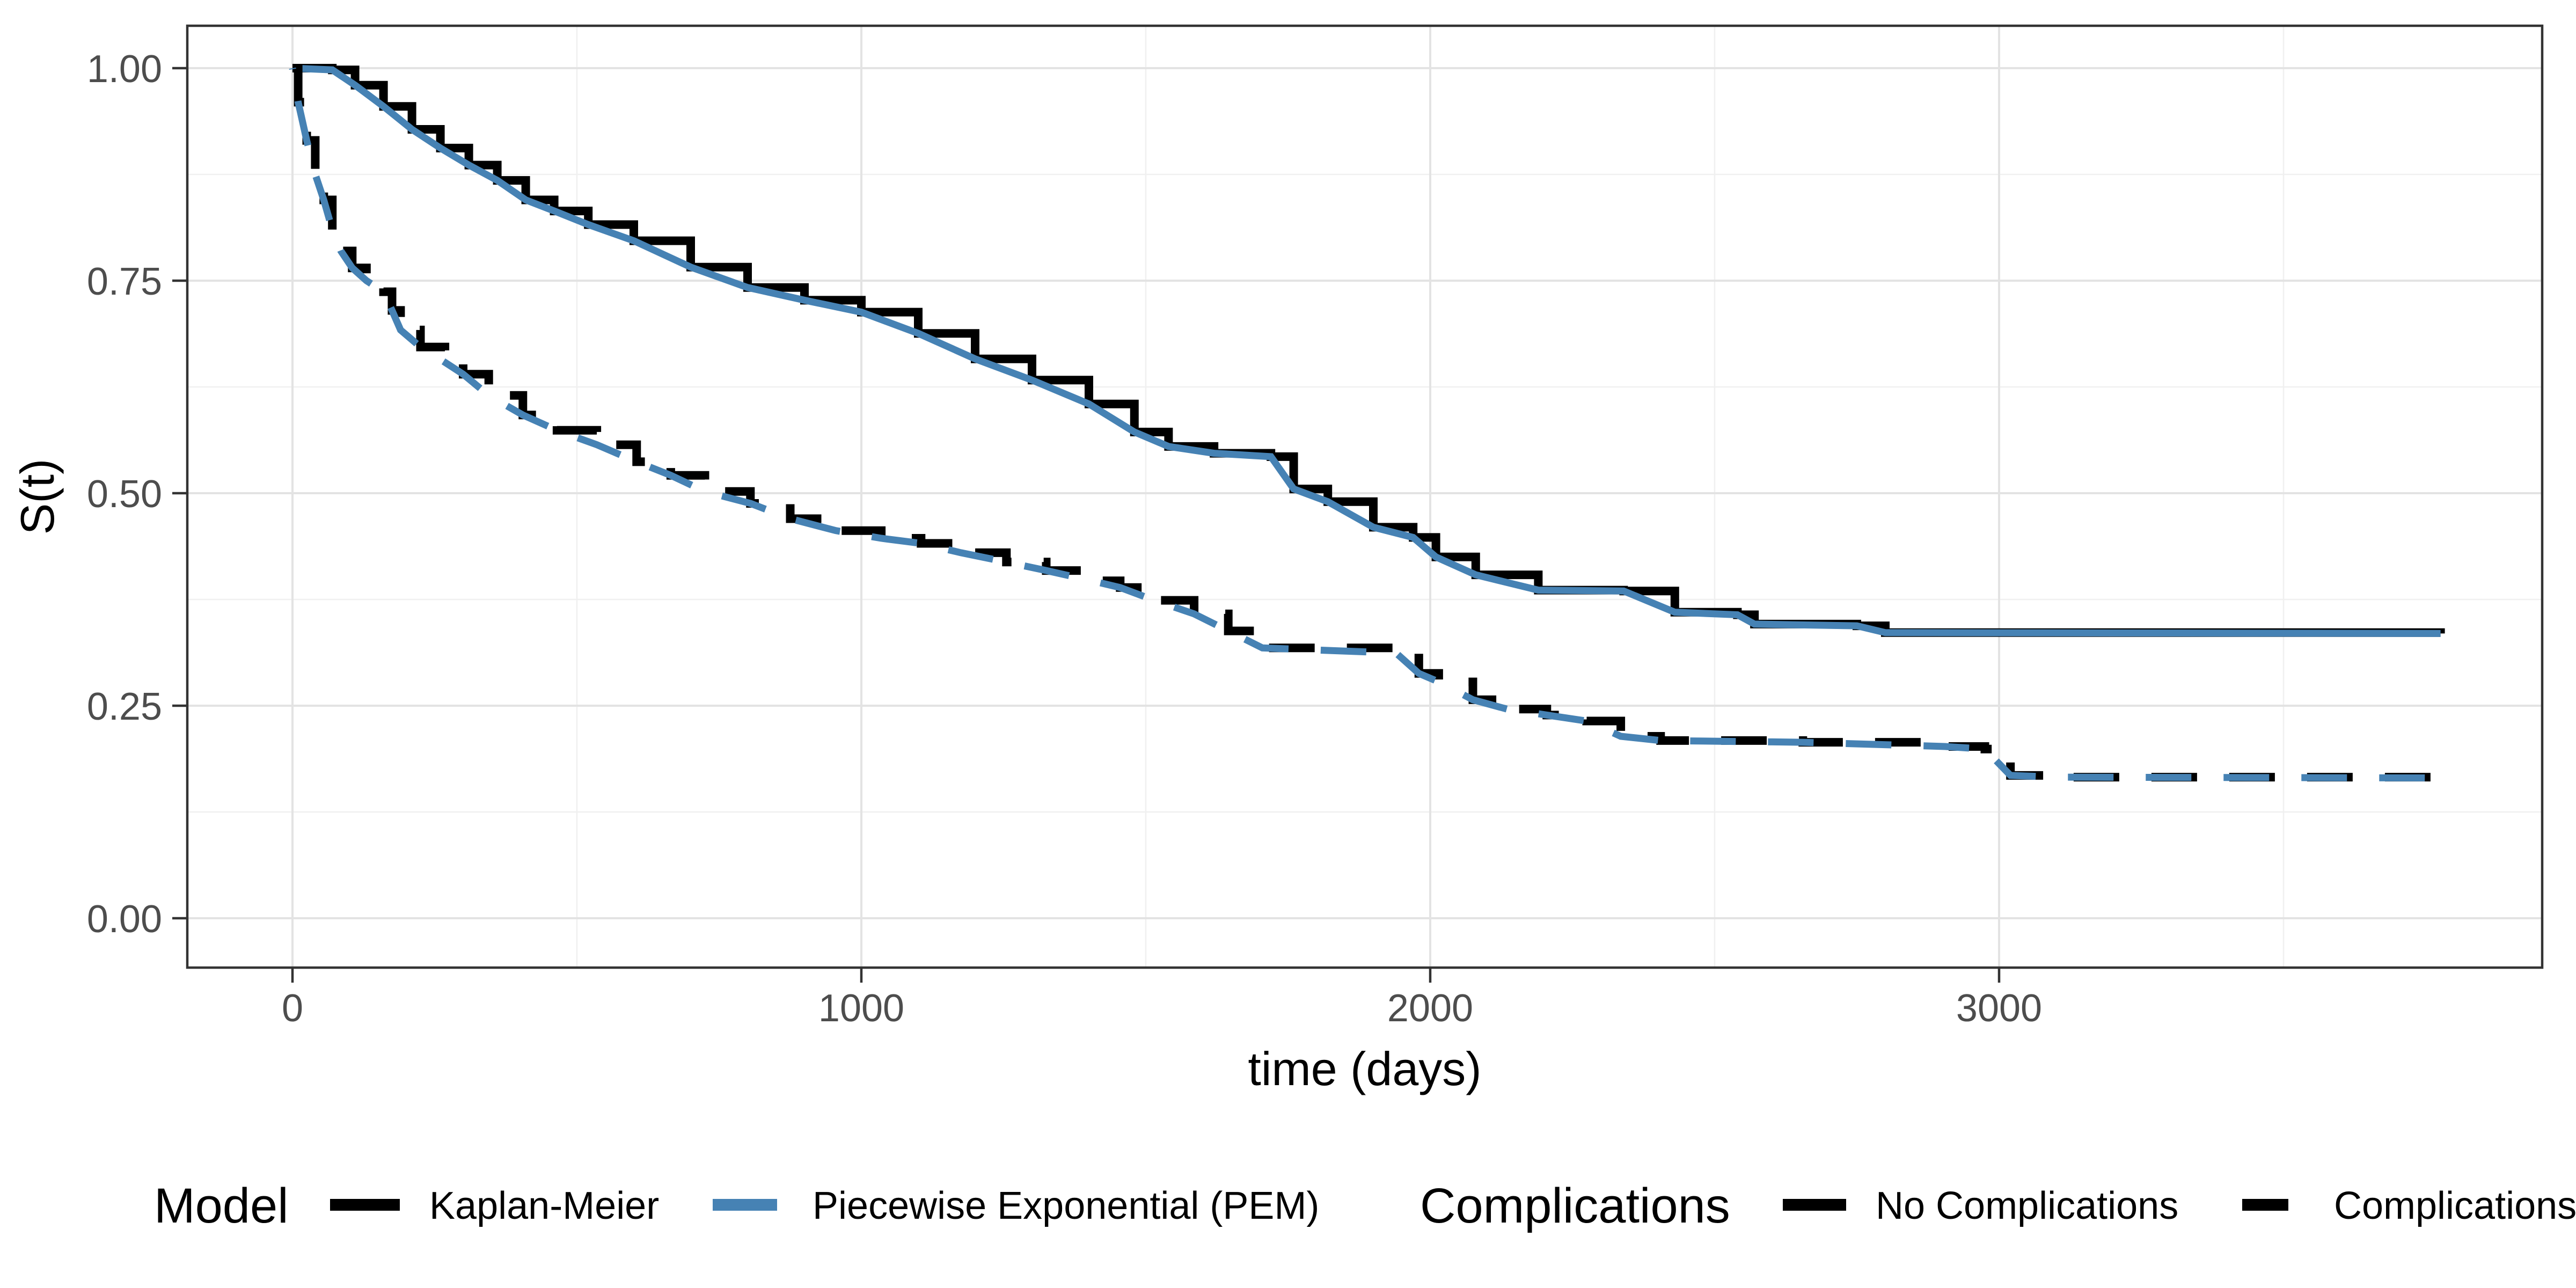  What do you see at coordinates (1575, 1206) in the screenshot?
I see `legend-title-complications: Complications` at bounding box center [1575, 1206].